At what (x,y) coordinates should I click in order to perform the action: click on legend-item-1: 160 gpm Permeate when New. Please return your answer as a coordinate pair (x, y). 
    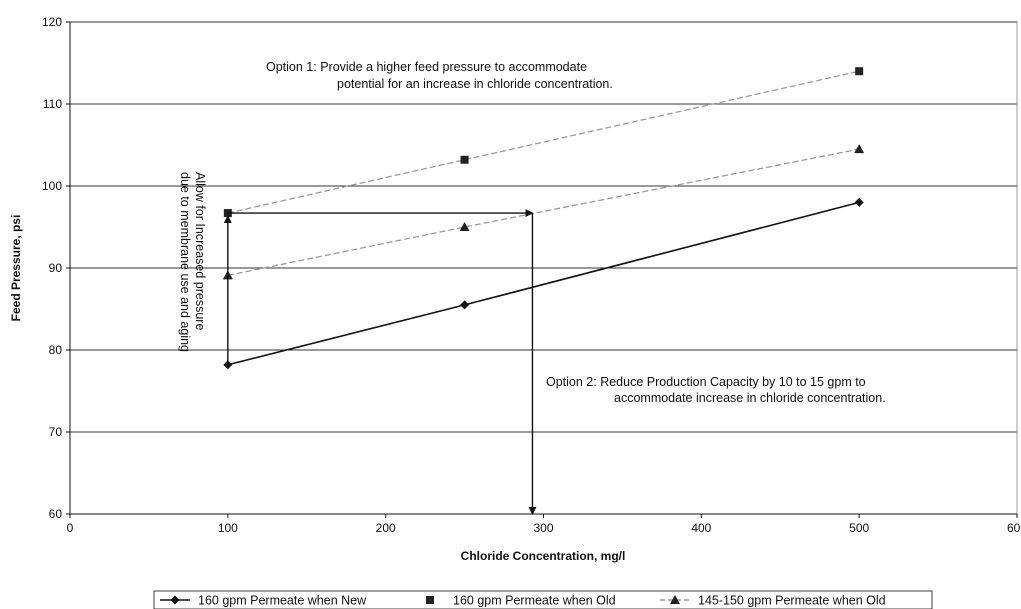
    Looking at the image, I should click on (263, 601).